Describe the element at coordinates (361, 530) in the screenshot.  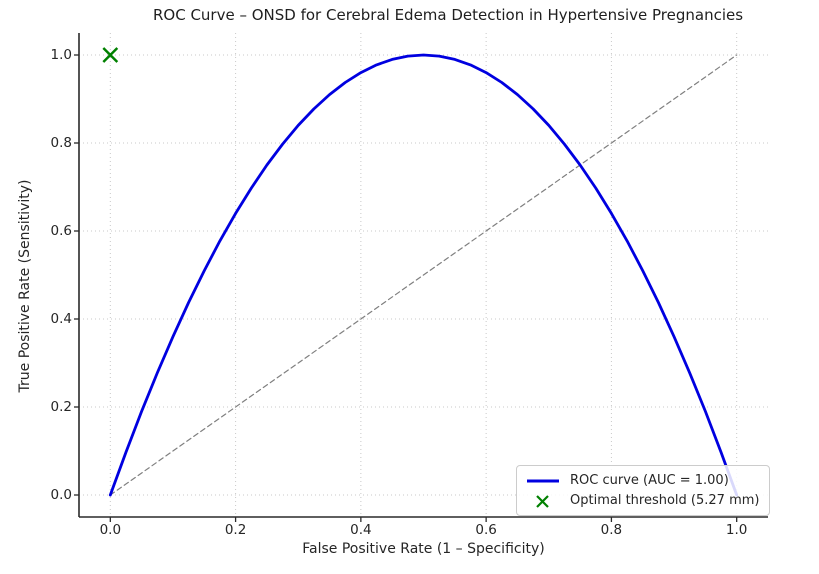
I see `x-tick-label: 0.4` at that location.